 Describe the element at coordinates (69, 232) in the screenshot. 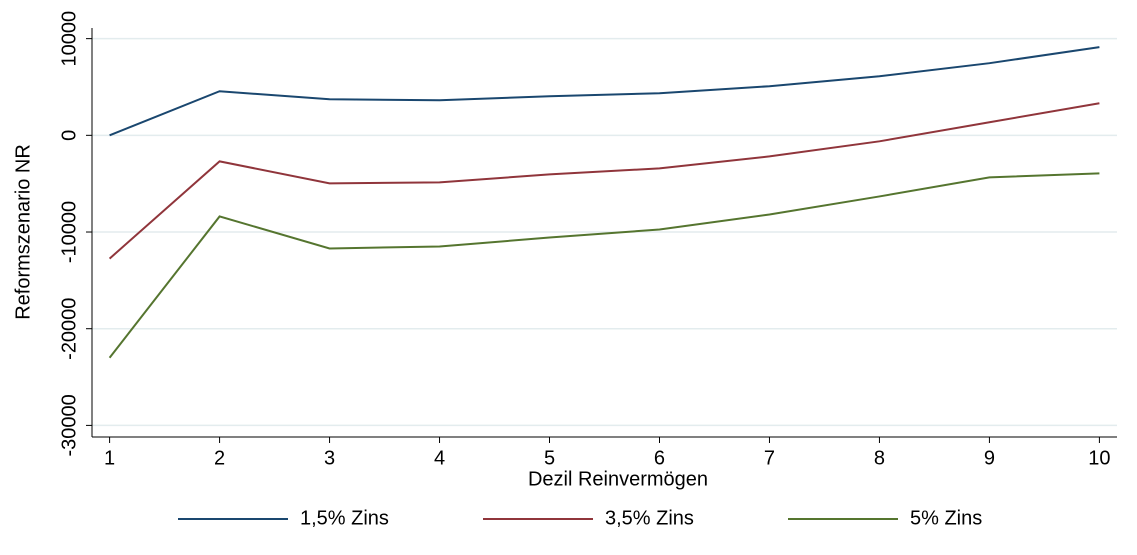

I see `y-tick-label: -10000` at that location.